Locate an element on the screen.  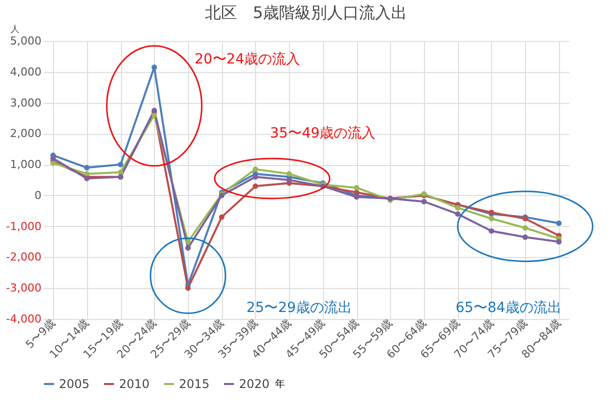
y-tick-label: -2,000 is located at coordinates (24, 257).